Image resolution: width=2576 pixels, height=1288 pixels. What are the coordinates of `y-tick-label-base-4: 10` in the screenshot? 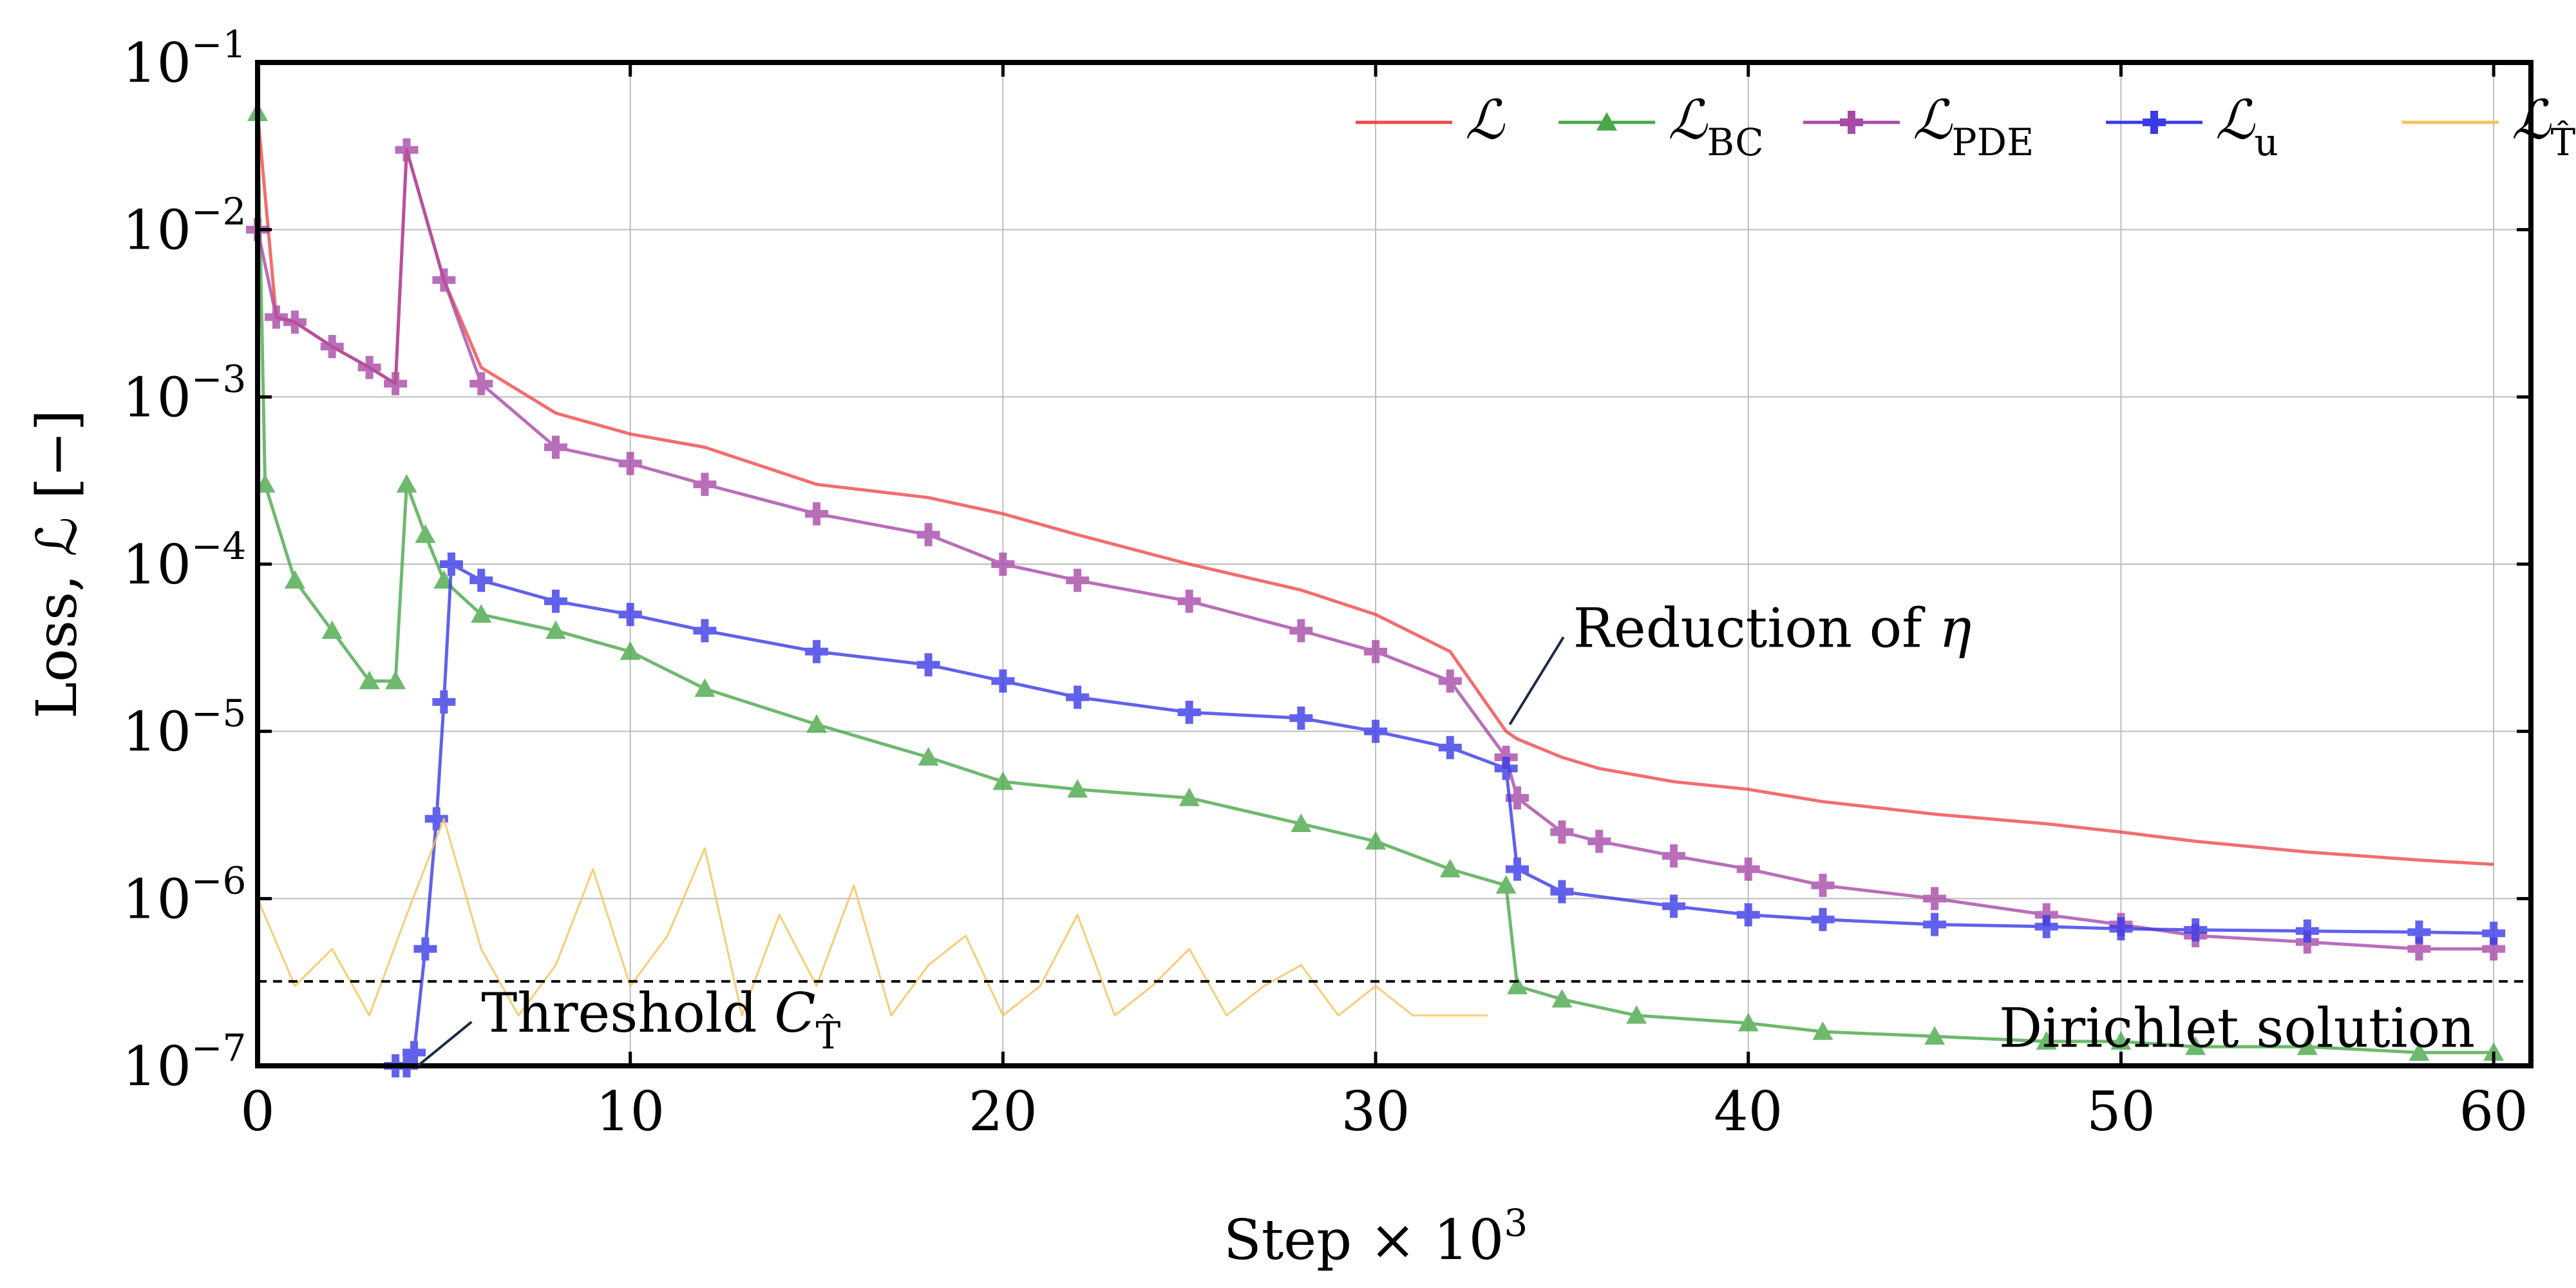 It's located at (156, 732).